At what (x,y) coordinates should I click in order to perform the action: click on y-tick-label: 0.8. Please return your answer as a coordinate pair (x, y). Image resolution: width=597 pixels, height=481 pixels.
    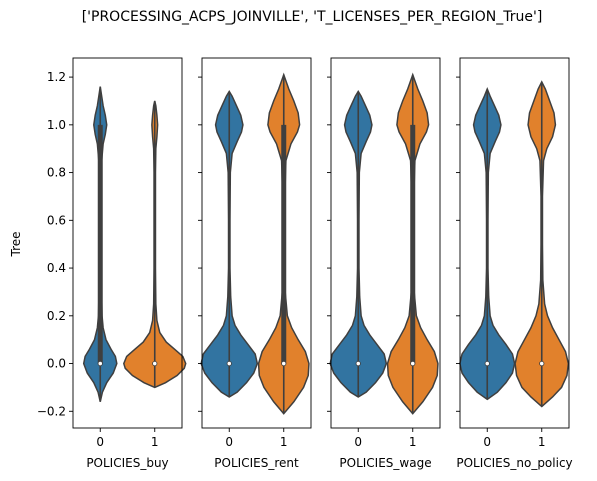
    Looking at the image, I should click on (56, 173).